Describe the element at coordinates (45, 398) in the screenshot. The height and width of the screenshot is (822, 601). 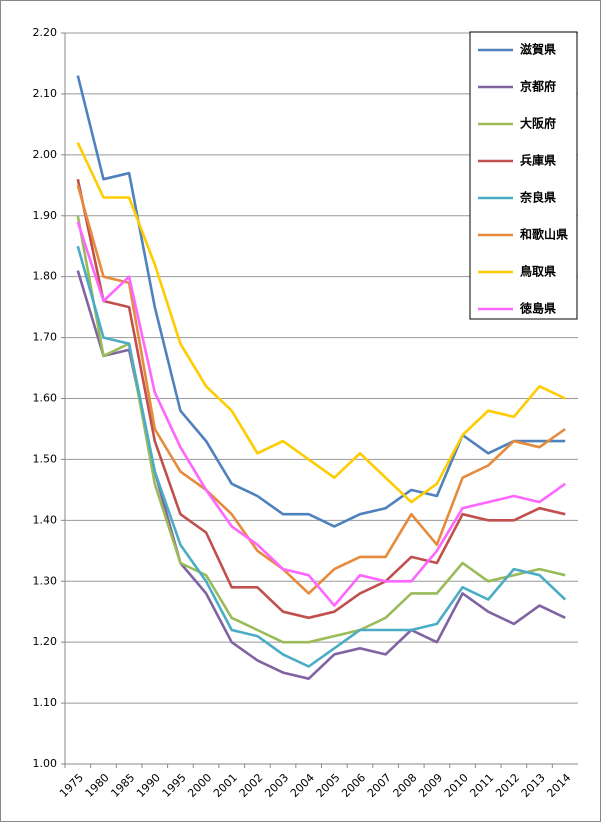
I see `y-tick-label: 1.60` at that location.